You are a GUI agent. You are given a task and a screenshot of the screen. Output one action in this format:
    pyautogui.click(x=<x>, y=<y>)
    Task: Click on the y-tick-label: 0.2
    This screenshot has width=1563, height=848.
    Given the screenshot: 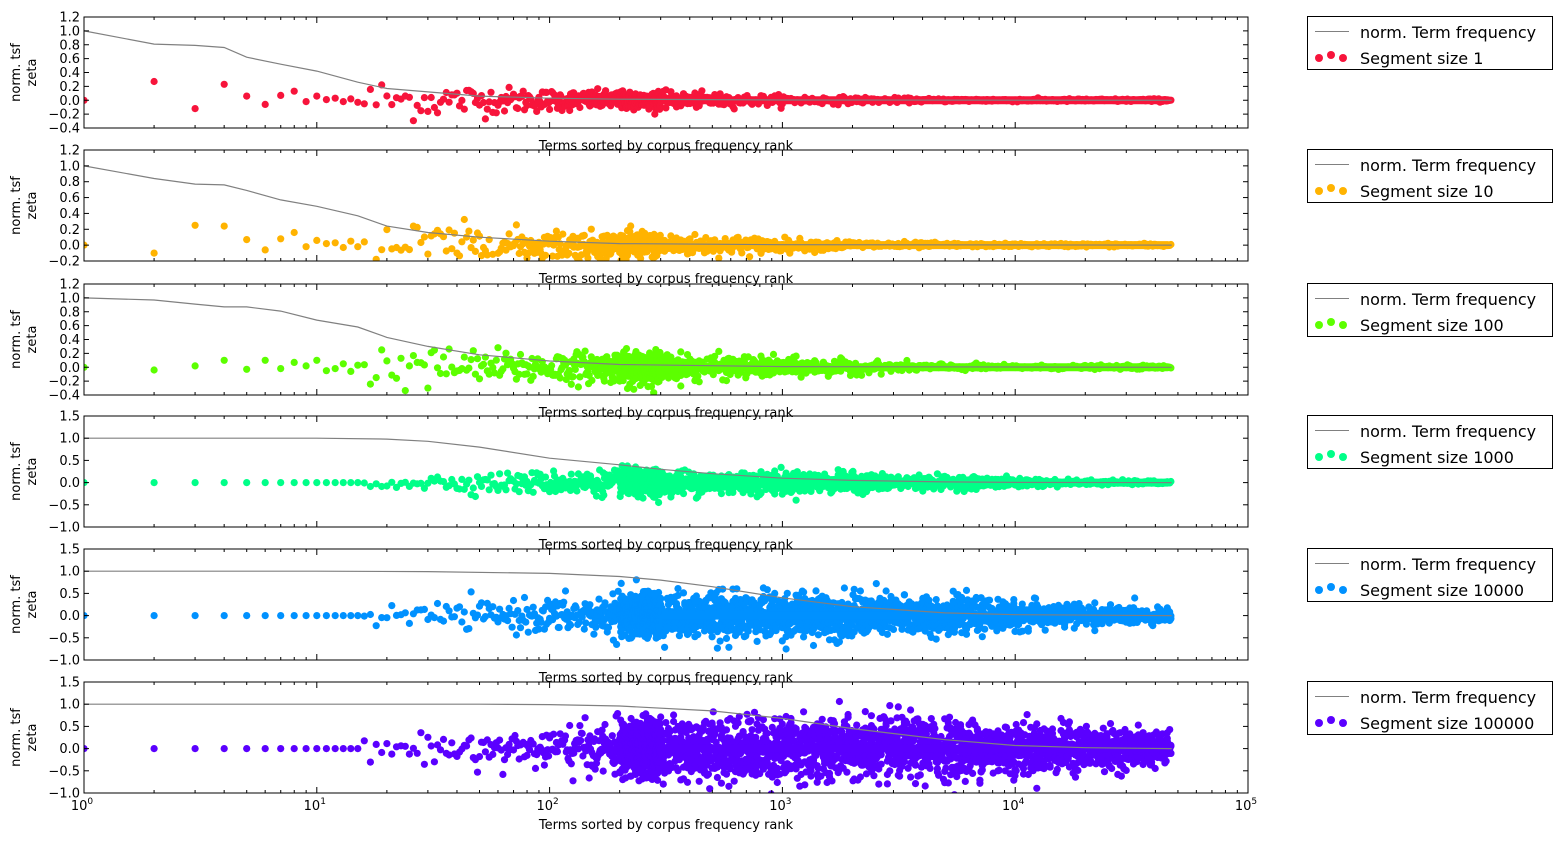 What is the action you would take?
    pyautogui.click(x=69, y=230)
    